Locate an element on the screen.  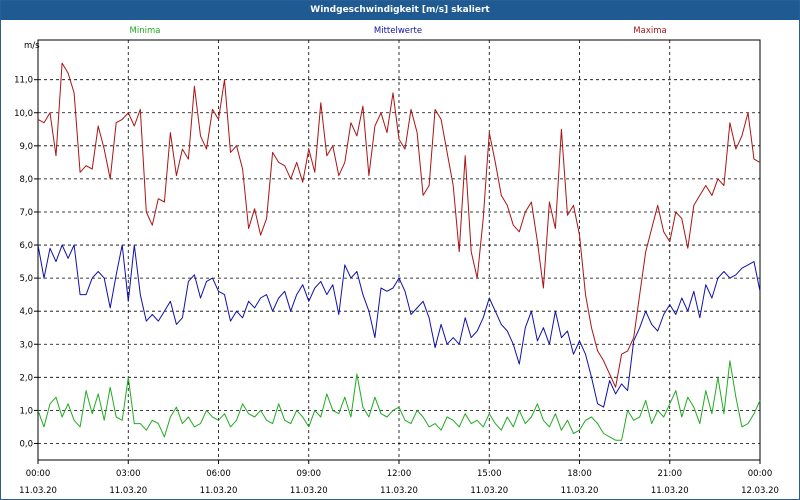
y-tick-label: 3,0 is located at coordinates (26, 345).